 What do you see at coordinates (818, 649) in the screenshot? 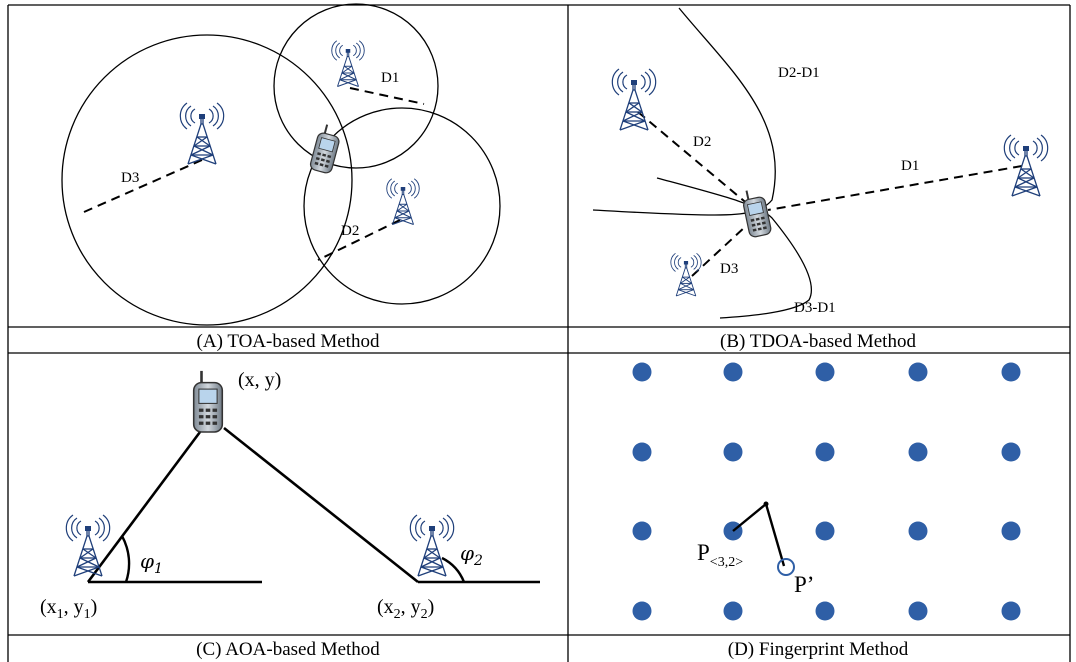
I see `caption-fingerprint: (D) Fingerprint Method` at bounding box center [818, 649].